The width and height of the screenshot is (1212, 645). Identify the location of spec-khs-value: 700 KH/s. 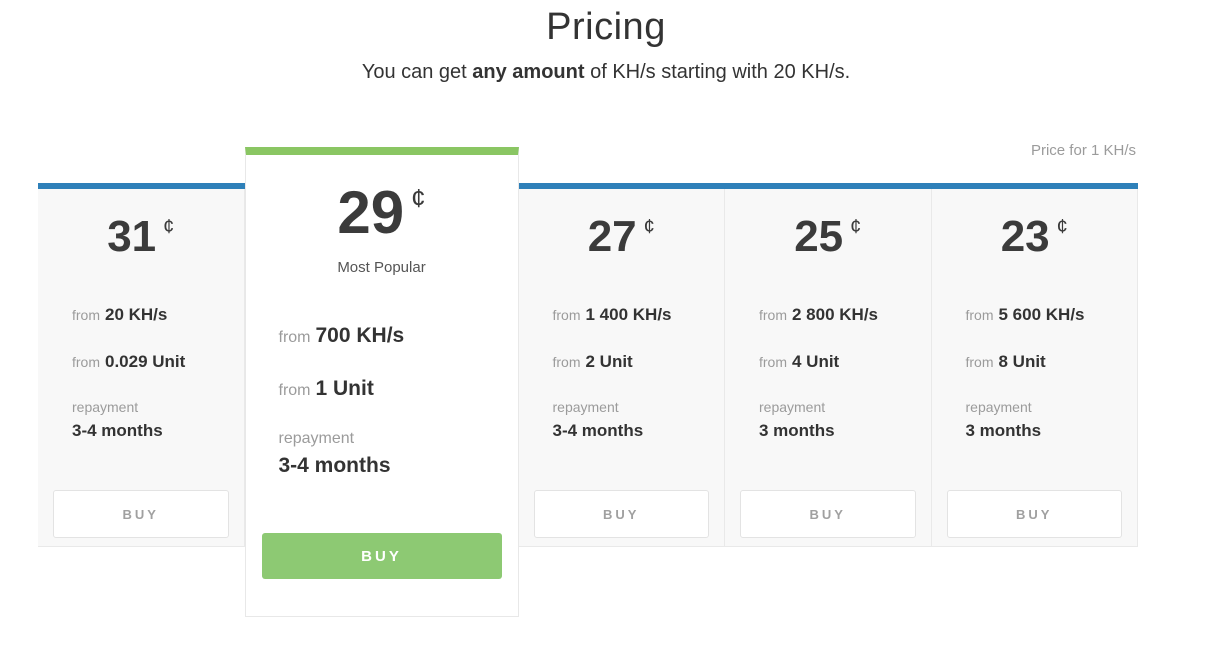
(360, 335).